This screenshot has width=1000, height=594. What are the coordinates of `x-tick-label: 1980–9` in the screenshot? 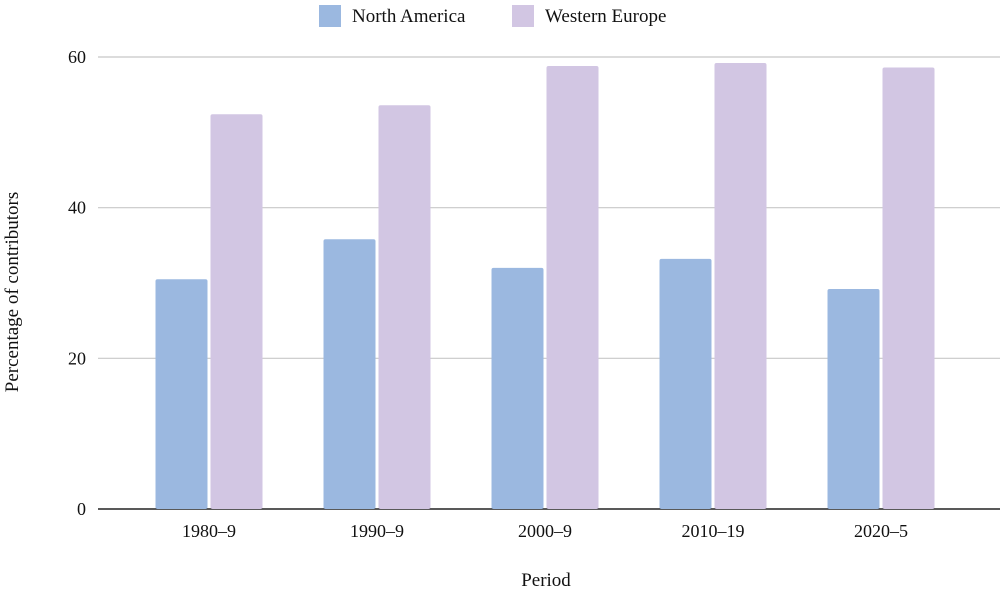 It's located at (209, 531).